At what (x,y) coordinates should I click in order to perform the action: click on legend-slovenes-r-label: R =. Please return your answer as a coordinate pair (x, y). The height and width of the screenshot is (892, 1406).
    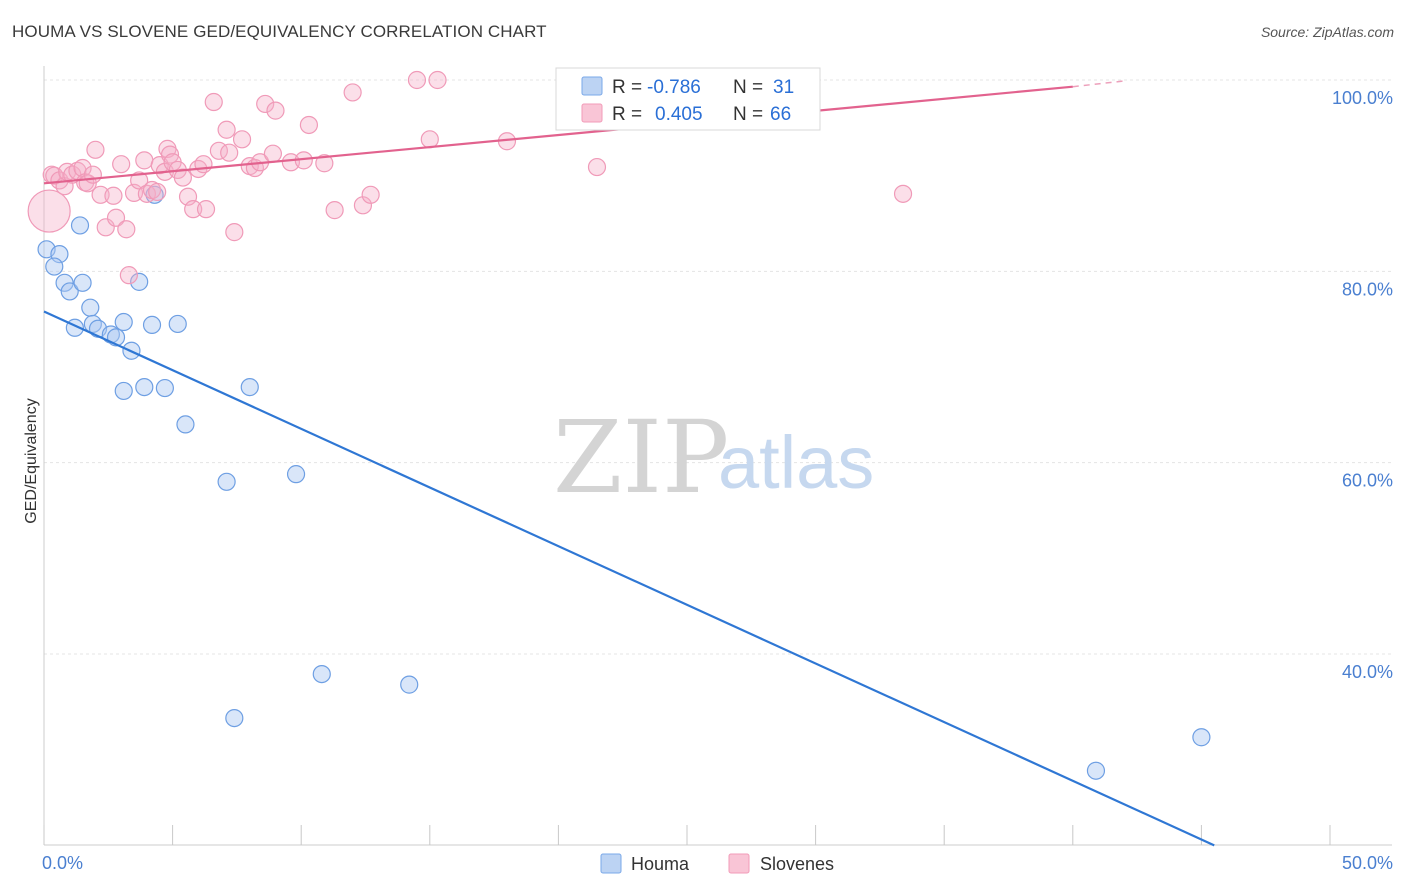
    Looking at the image, I should click on (627, 114).